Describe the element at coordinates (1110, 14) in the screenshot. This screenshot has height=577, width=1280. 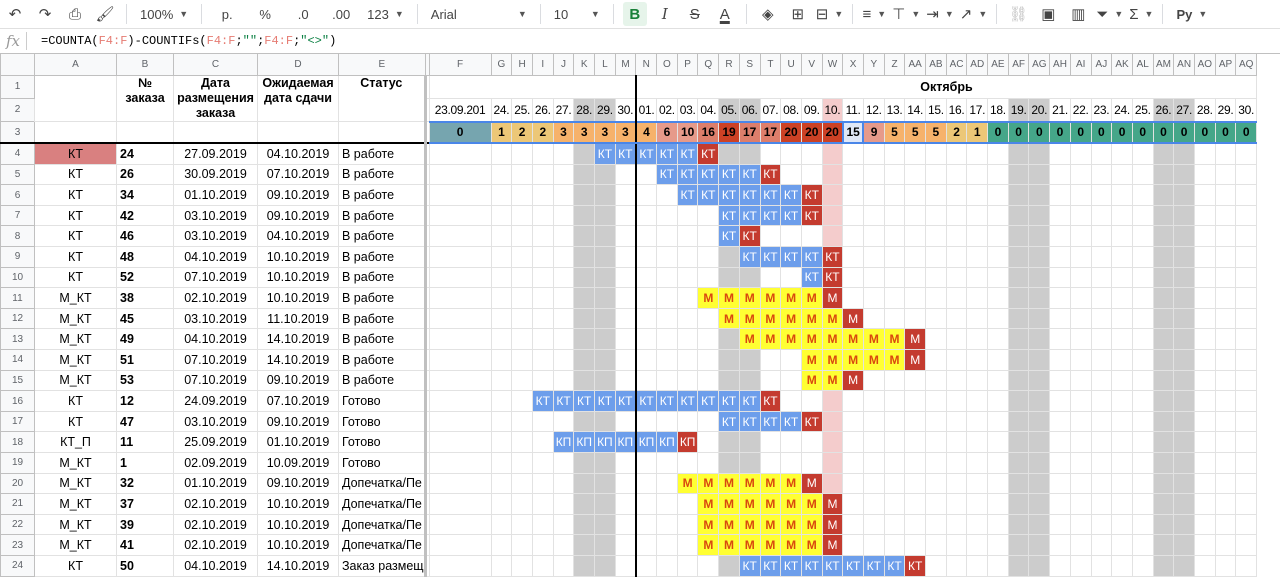
I see `filter-icon: ⏷ ▼` at that location.